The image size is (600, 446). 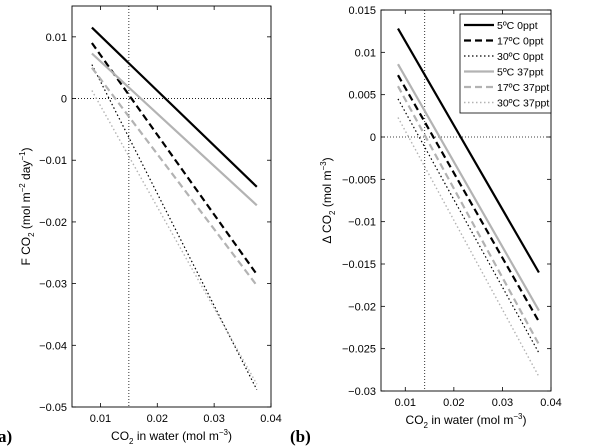 I want to click on y-tick-label: 0.005, so click(x=362, y=96).